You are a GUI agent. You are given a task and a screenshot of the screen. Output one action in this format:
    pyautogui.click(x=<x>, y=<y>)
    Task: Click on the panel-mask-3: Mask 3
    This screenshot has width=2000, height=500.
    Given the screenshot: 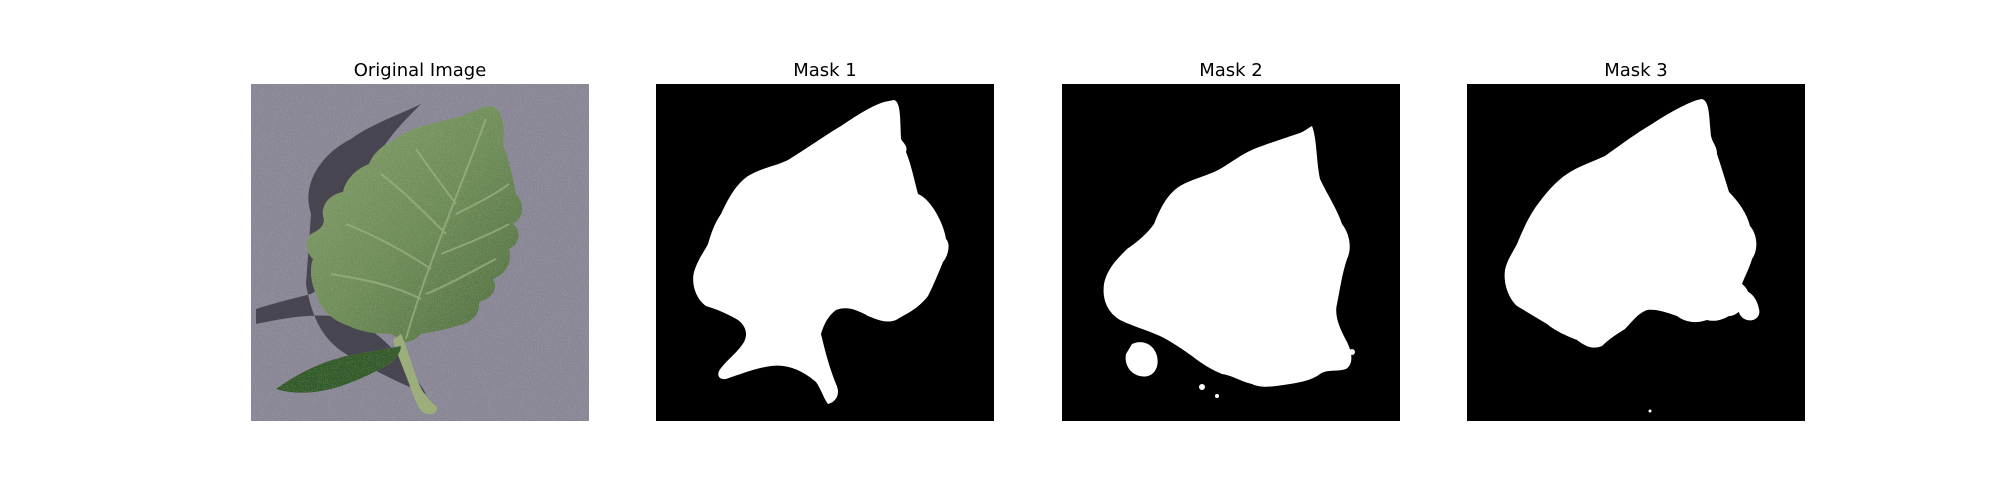 What is the action you would take?
    pyautogui.click(x=1636, y=239)
    